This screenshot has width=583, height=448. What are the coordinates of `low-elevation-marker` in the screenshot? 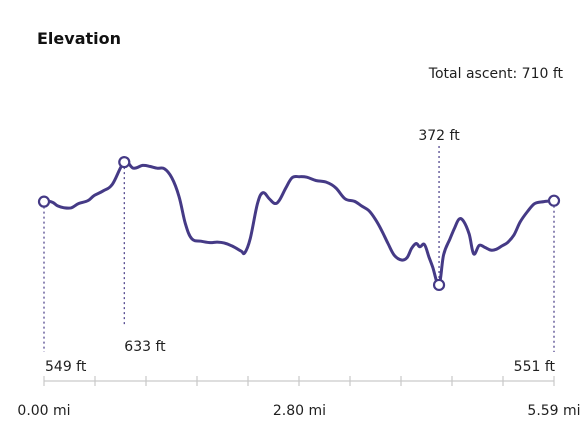 It's located at (439, 285).